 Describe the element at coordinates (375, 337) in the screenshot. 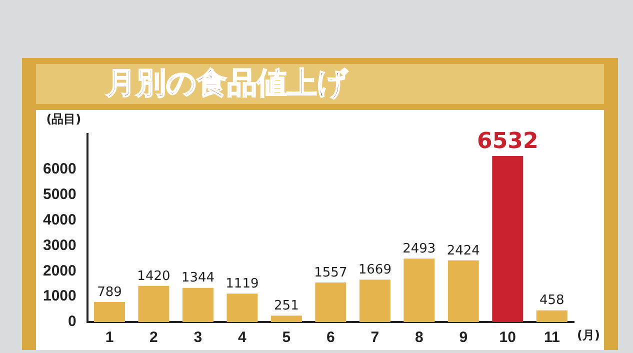

I see `x-tick-label: 7` at that location.